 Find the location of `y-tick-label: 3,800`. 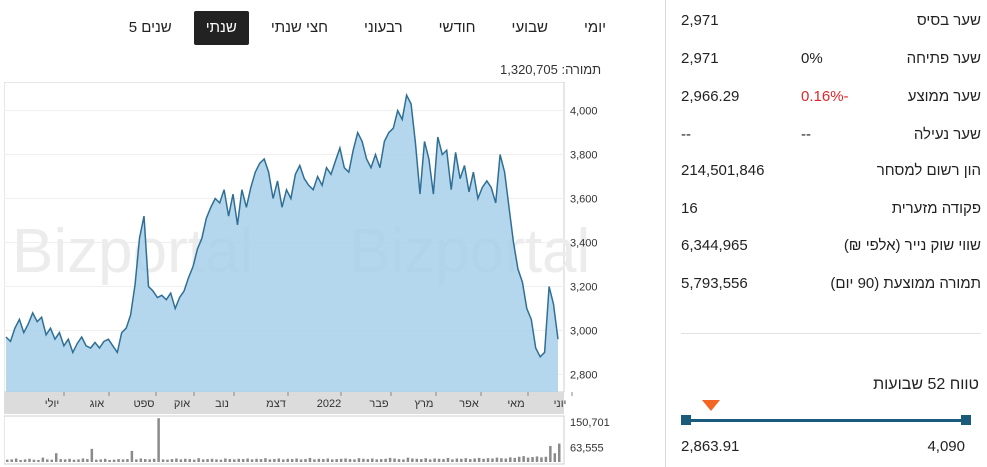

y-tick-label: 3,800 is located at coordinates (584, 156).